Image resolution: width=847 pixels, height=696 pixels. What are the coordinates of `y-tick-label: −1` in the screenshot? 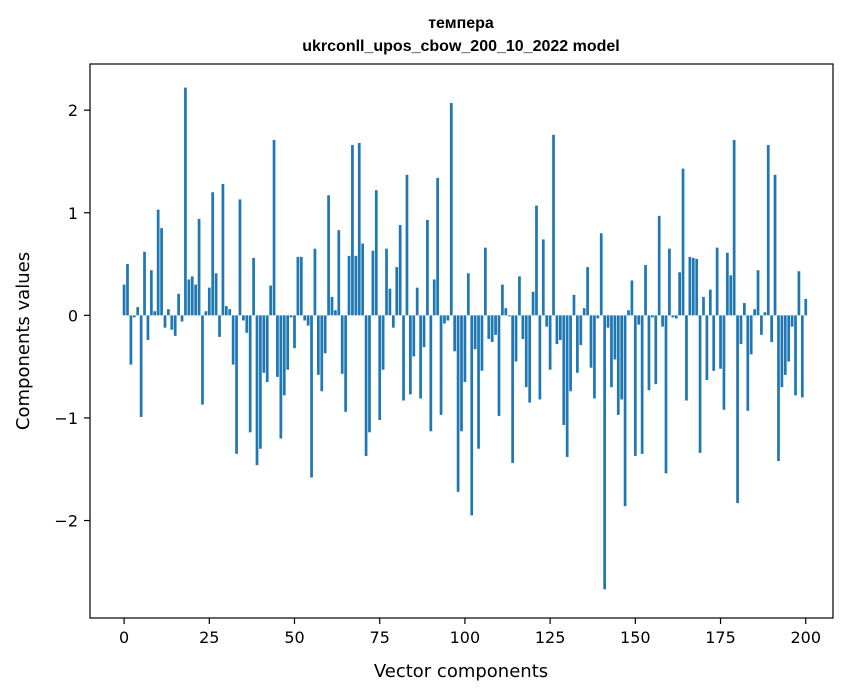 It's located at (66, 418).